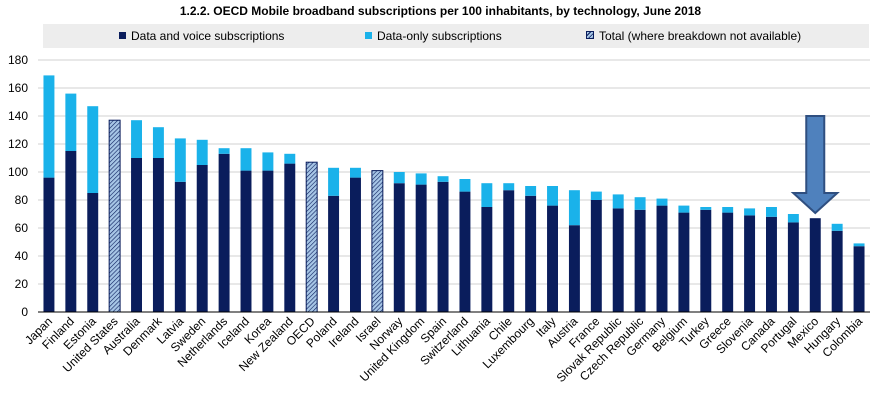 This screenshot has height=407, width=881. Describe the element at coordinates (22, 256) in the screenshot. I see `y-tick-label: 40` at that location.